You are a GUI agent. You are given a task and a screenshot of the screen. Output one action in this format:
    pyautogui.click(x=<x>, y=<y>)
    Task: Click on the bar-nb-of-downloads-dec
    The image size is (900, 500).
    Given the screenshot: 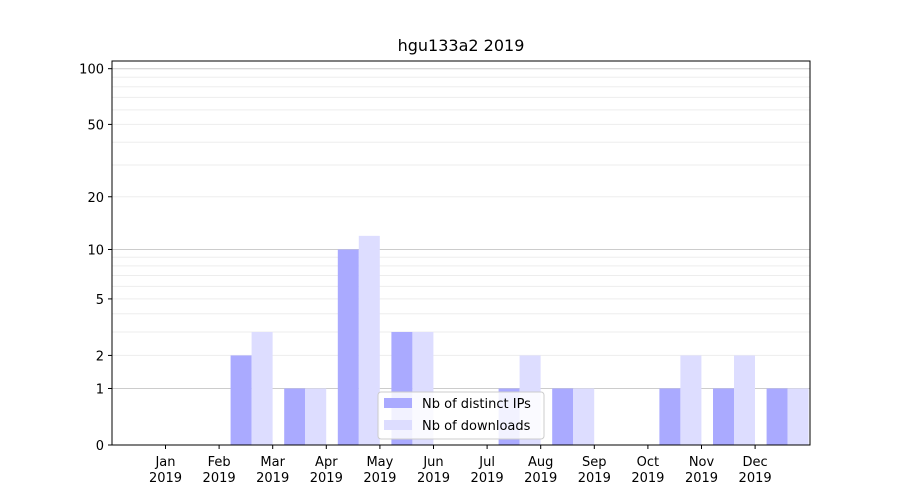 What is the action you would take?
    pyautogui.click(x=798, y=416)
    